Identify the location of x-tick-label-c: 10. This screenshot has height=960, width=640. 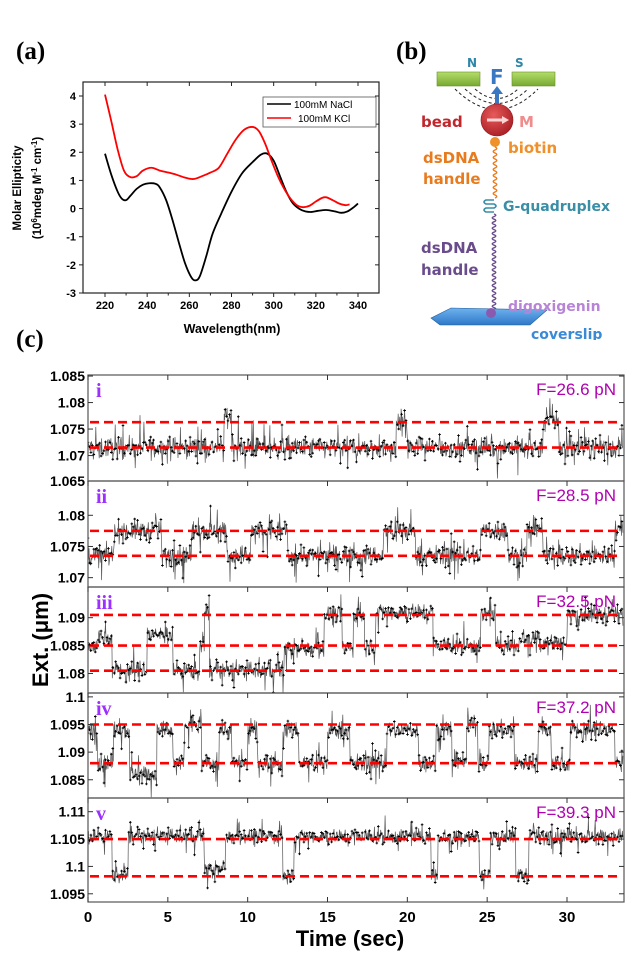
(247, 917).